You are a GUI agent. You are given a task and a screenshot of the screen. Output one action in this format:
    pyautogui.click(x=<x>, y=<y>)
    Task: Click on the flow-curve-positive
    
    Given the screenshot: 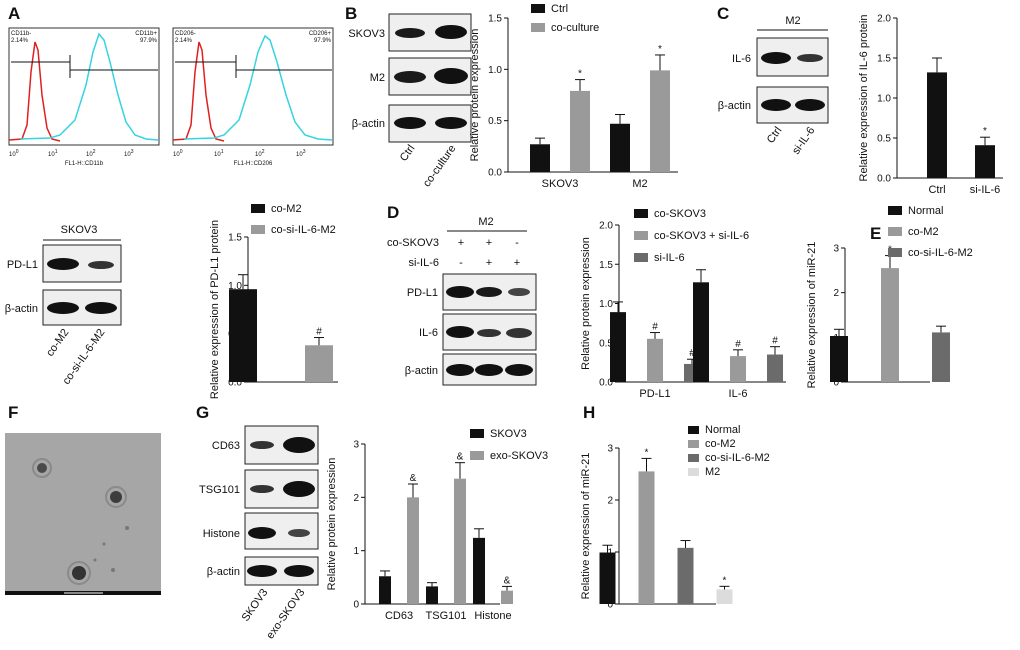 What is the action you would take?
    pyautogui.click(x=258, y=87)
    